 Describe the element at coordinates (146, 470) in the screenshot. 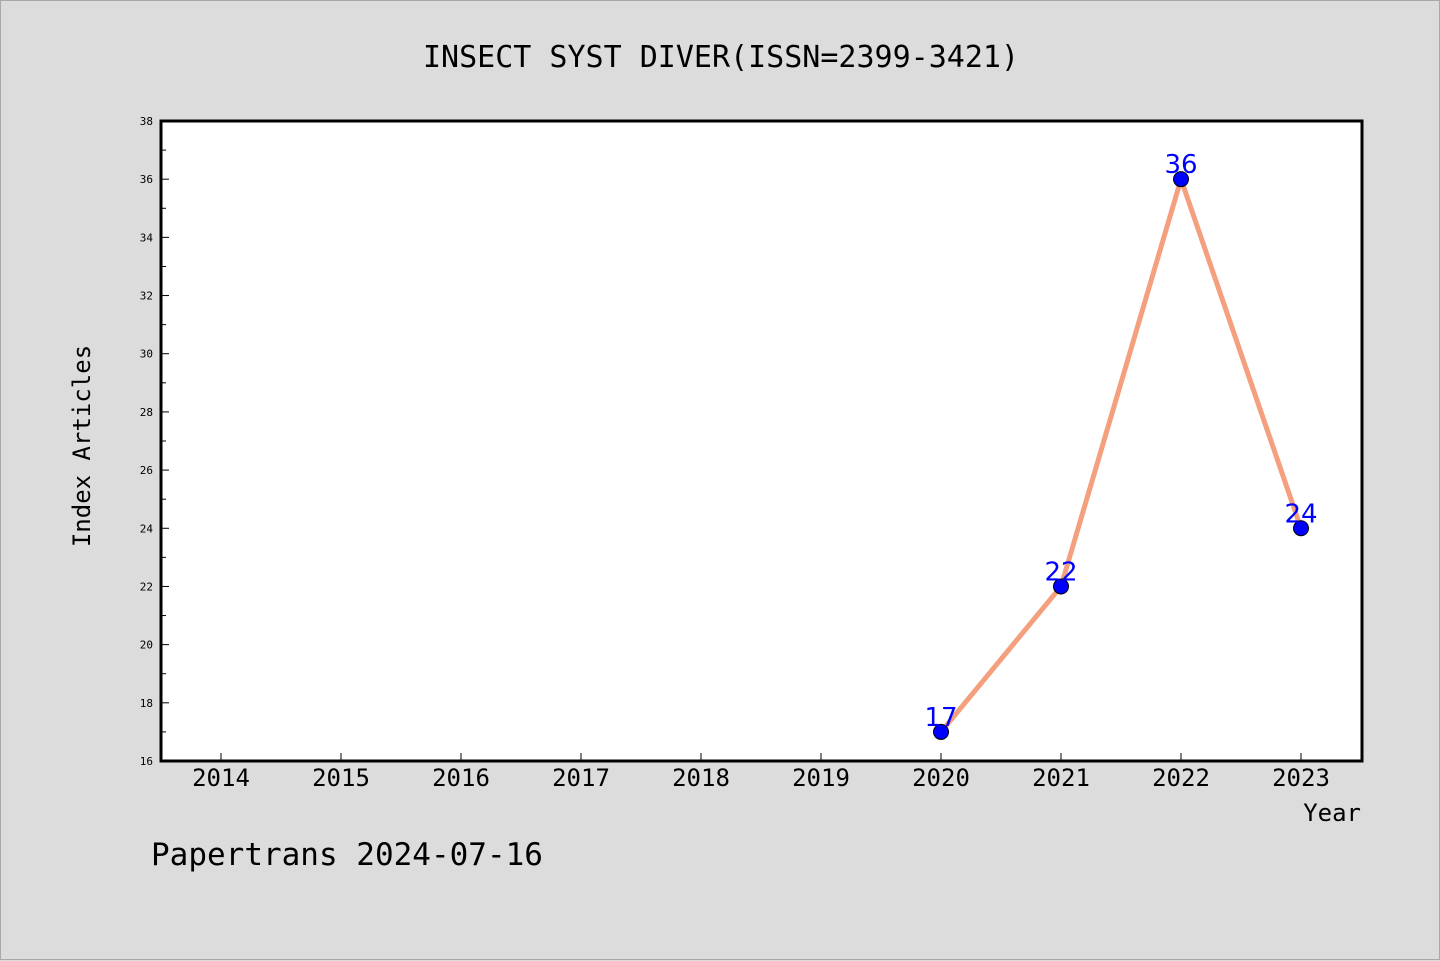

I see `y-tick-label: 26` at that location.